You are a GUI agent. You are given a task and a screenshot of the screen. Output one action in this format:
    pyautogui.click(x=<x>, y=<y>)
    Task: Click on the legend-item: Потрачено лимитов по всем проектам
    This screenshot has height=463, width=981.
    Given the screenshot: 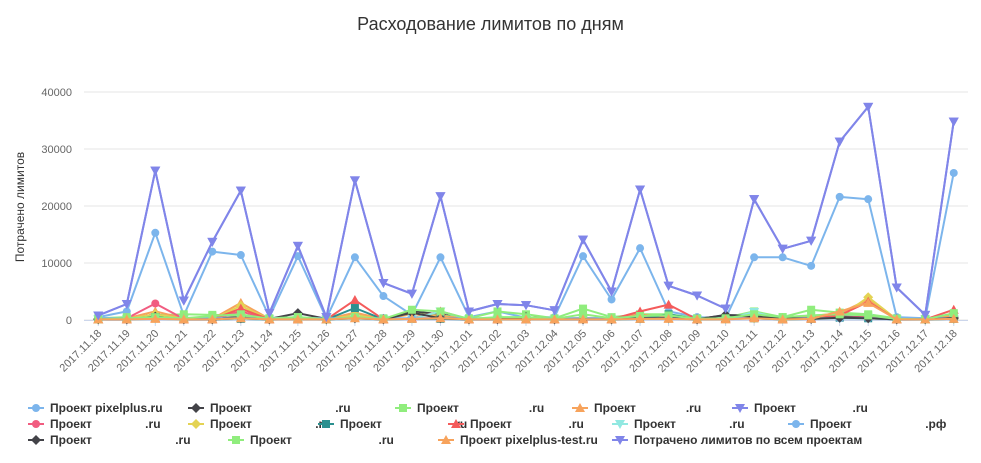 What is the action you would take?
    pyautogui.click(x=737, y=440)
    